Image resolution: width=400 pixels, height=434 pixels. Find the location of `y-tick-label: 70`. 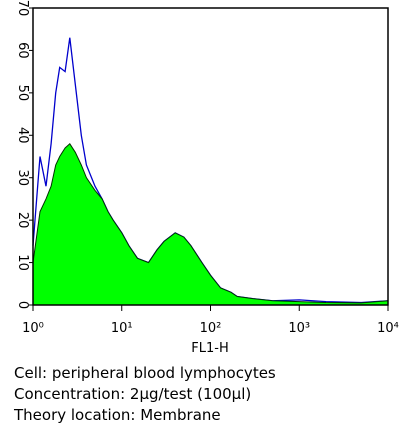

y-tick-label: 70 is located at coordinates (22, 8).